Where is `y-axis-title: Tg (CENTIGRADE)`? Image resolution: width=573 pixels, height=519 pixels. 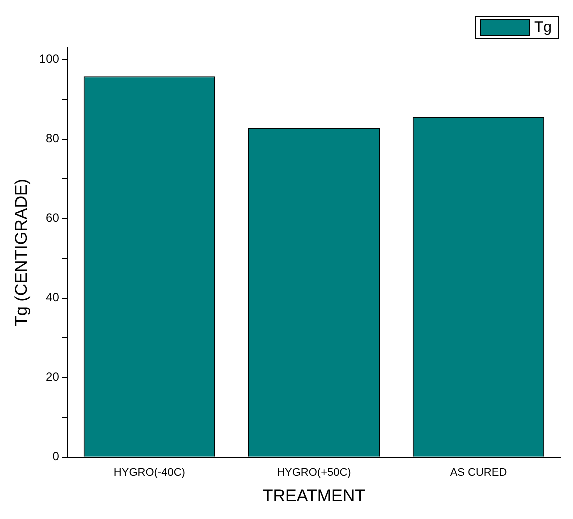
y-axis-title: Tg (CENTIGRADE) is located at coordinates (21, 252).